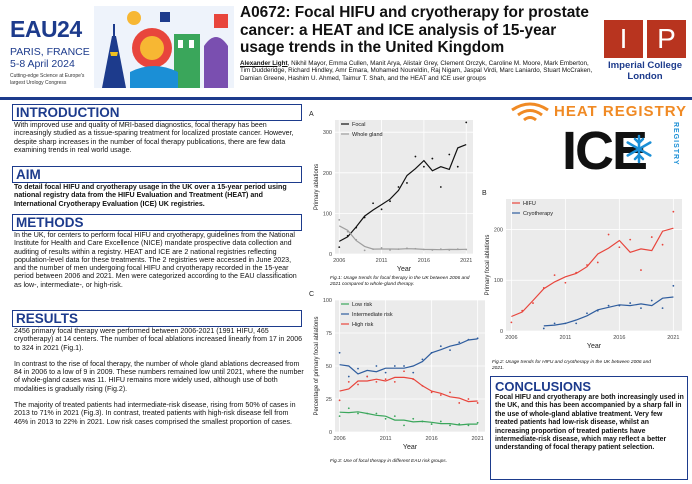 The image size is (692, 484). Describe the element at coordinates (639, 149) in the screenshot. I see `snowflake-icon` at that location.